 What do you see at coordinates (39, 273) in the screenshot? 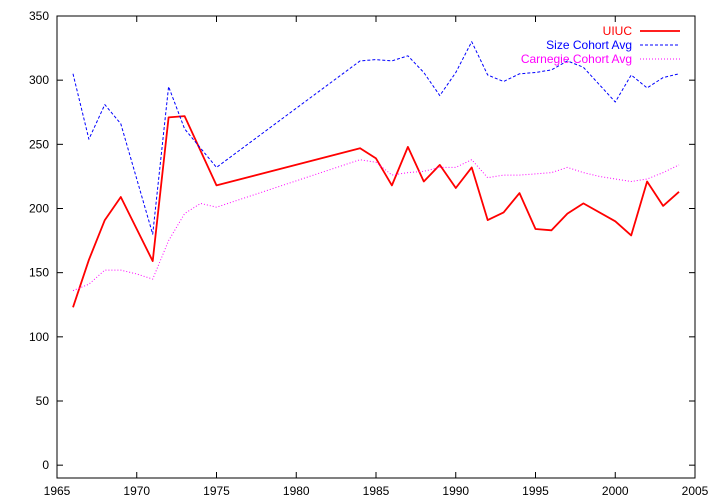
I see `y-tick-label: 150` at bounding box center [39, 273].